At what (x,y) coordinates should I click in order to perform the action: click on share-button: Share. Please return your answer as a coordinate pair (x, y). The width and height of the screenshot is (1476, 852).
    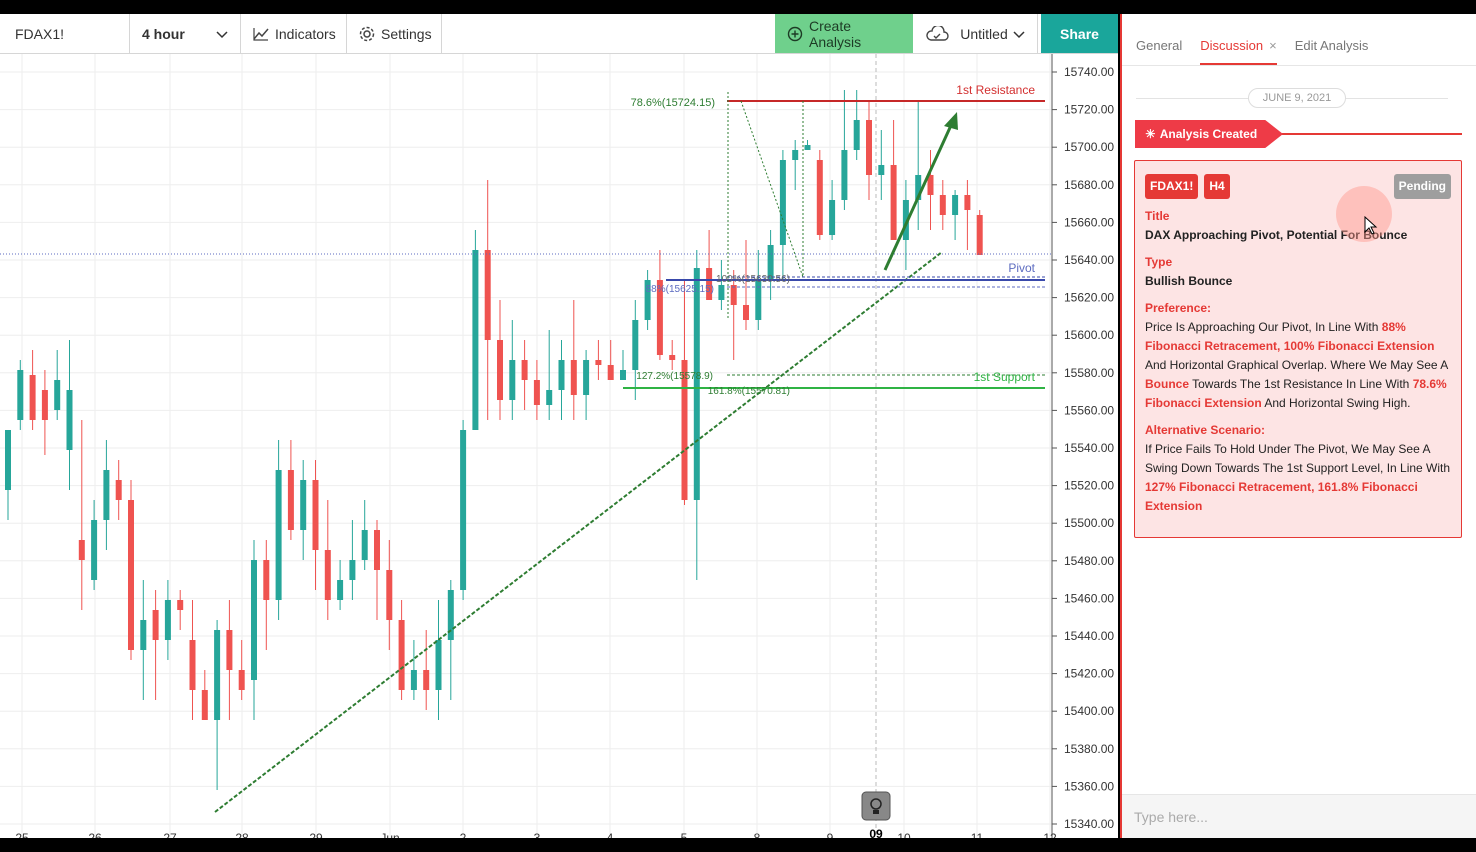
    Looking at the image, I should click on (1079, 33).